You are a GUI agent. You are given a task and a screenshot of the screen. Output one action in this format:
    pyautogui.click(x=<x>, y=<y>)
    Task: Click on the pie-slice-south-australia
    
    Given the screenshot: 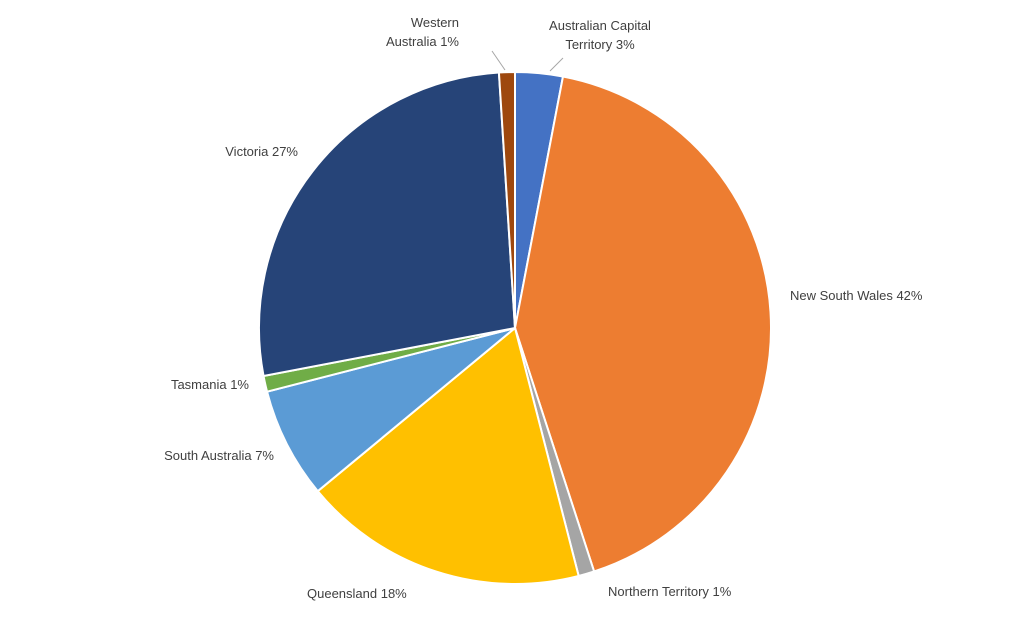 What is the action you would take?
    pyautogui.click(x=390, y=410)
    